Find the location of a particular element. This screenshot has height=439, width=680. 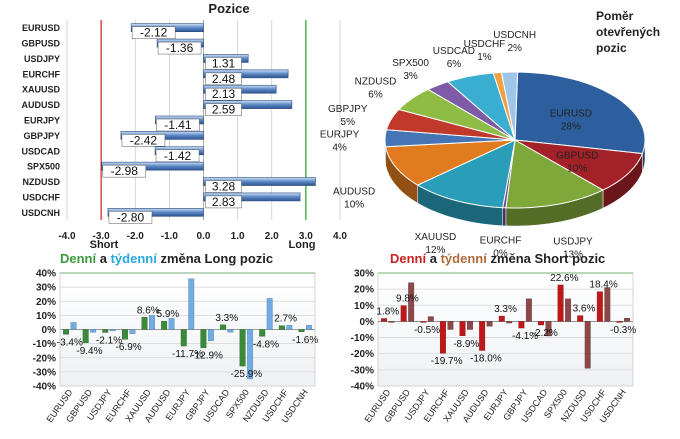

positions-category-label: AUDUSD is located at coordinates (40, 105).